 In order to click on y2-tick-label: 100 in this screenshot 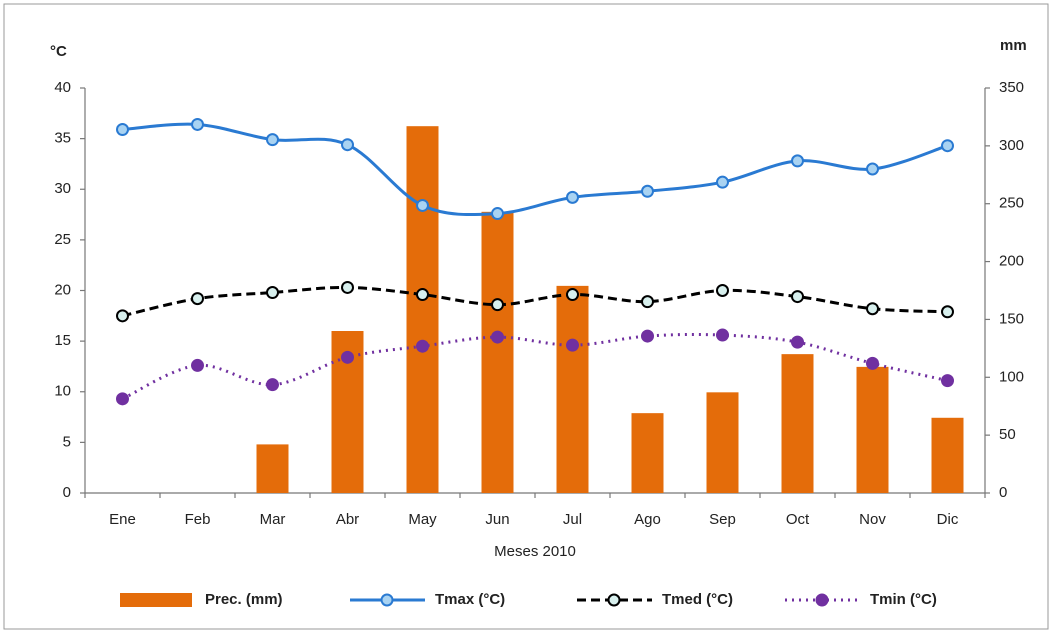, I will do `click(1011, 376)`.